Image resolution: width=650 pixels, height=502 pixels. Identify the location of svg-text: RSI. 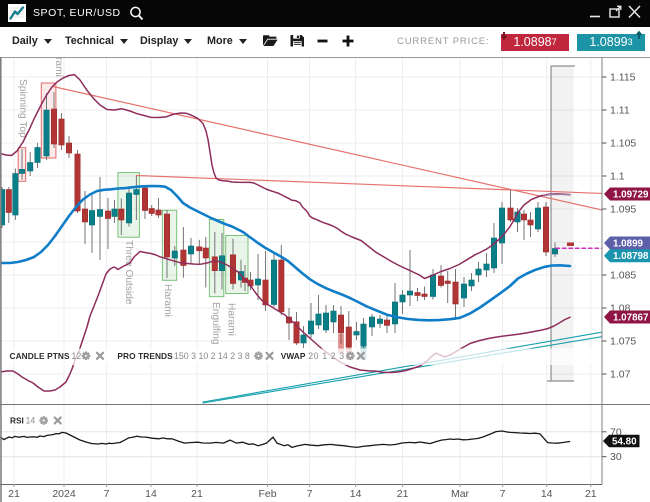
(17, 421).